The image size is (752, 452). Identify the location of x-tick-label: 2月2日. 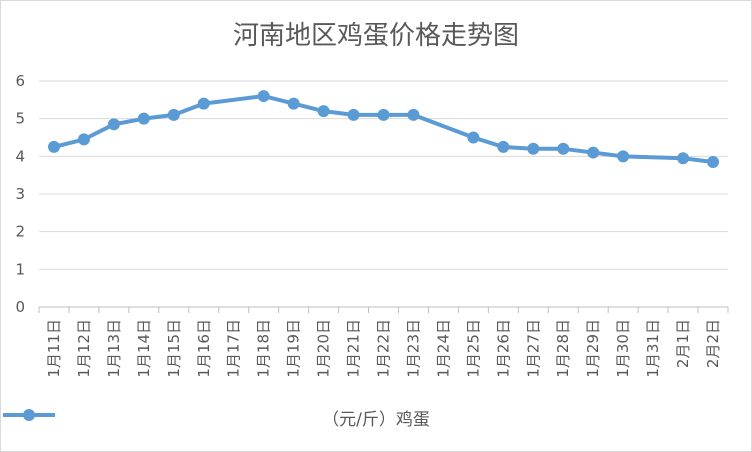
(713, 343).